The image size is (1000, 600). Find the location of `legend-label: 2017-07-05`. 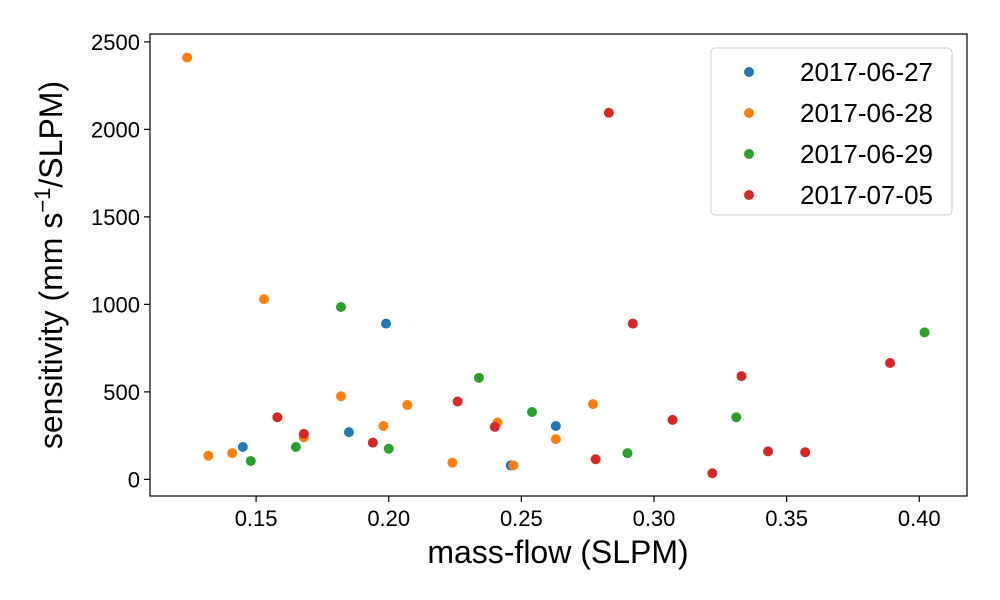

legend-label: 2017-07-05 is located at coordinates (866, 195).